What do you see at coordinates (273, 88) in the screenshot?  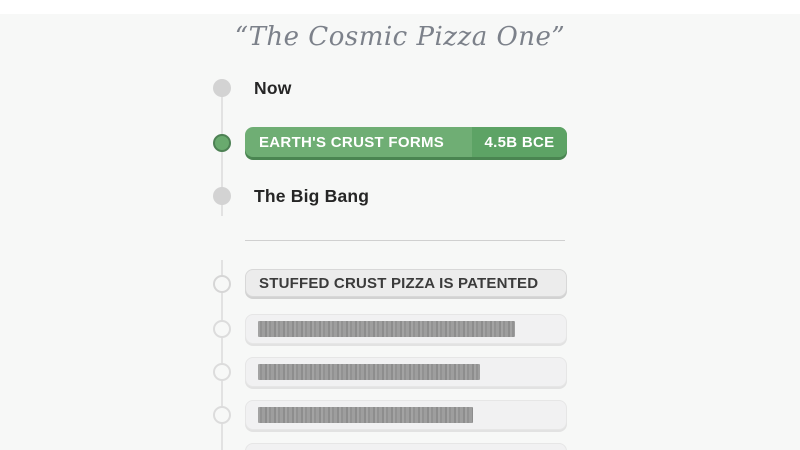 I see `timeline-label-now: Now` at bounding box center [273, 88].